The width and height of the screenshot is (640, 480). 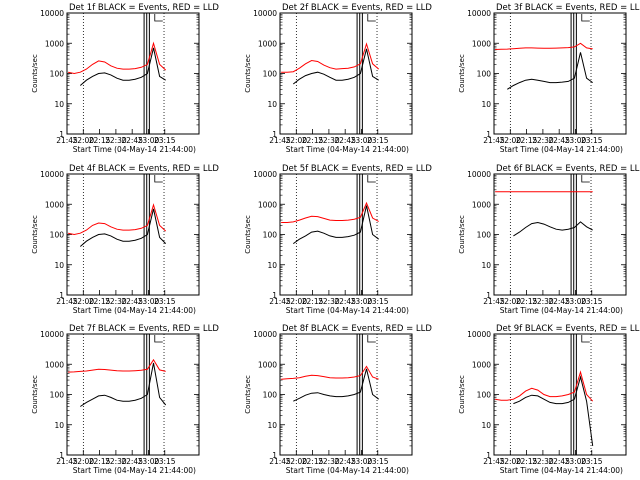 I want to click on panel-title: Det 1f BLACK = Events, RED = LLD, so click(x=144, y=8).